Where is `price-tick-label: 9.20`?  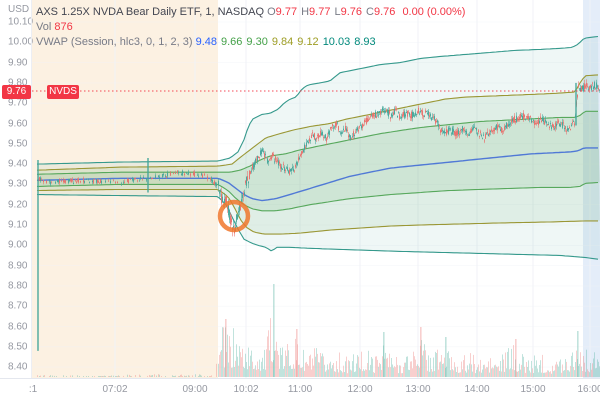 price-tick-label: 9.20 is located at coordinates (18, 205).